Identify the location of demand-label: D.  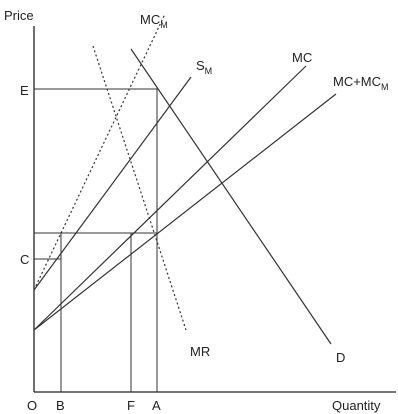
(340, 357).